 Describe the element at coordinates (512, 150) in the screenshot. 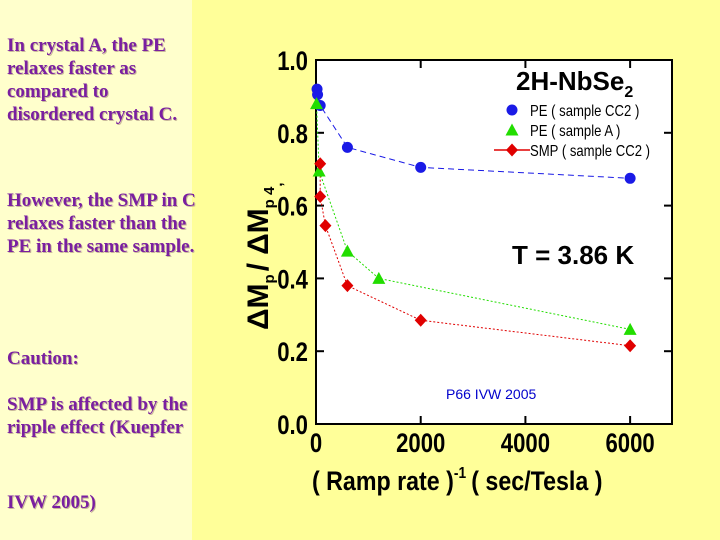

I see `legend-diamond-marker` at that location.